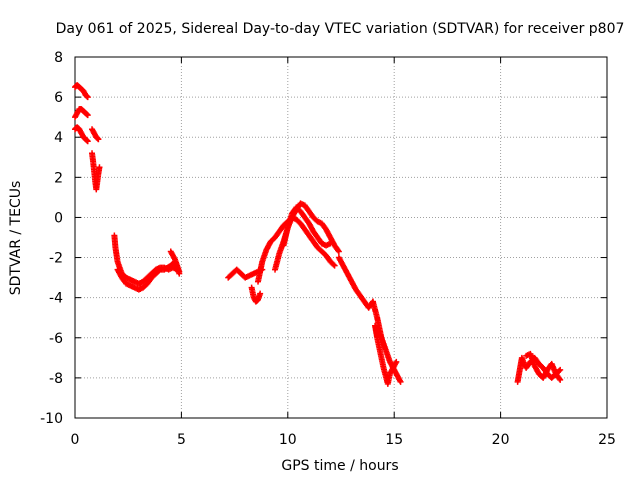 The width and height of the screenshot is (640, 480). What do you see at coordinates (75, 440) in the screenshot?
I see `x-tick-label: 0` at bounding box center [75, 440].